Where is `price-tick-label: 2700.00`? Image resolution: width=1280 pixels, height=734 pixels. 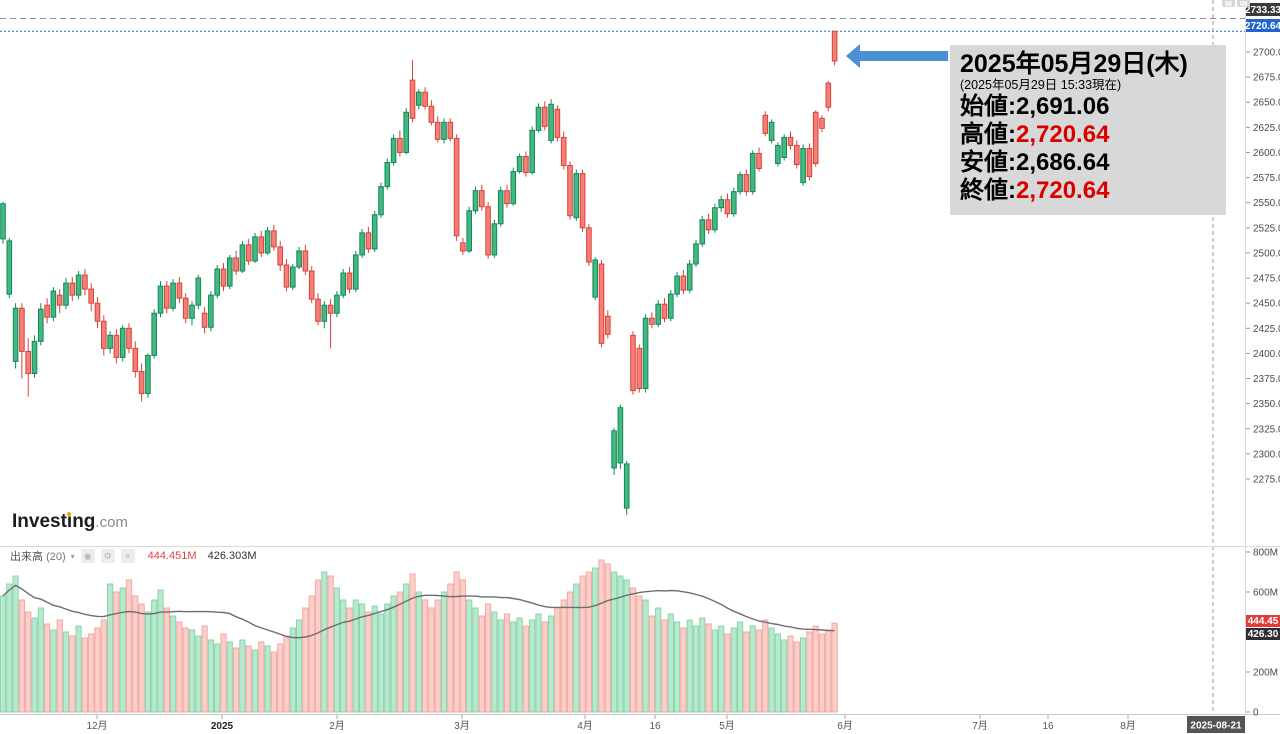 price-tick-label: 2700.00 is located at coordinates (1266, 53).